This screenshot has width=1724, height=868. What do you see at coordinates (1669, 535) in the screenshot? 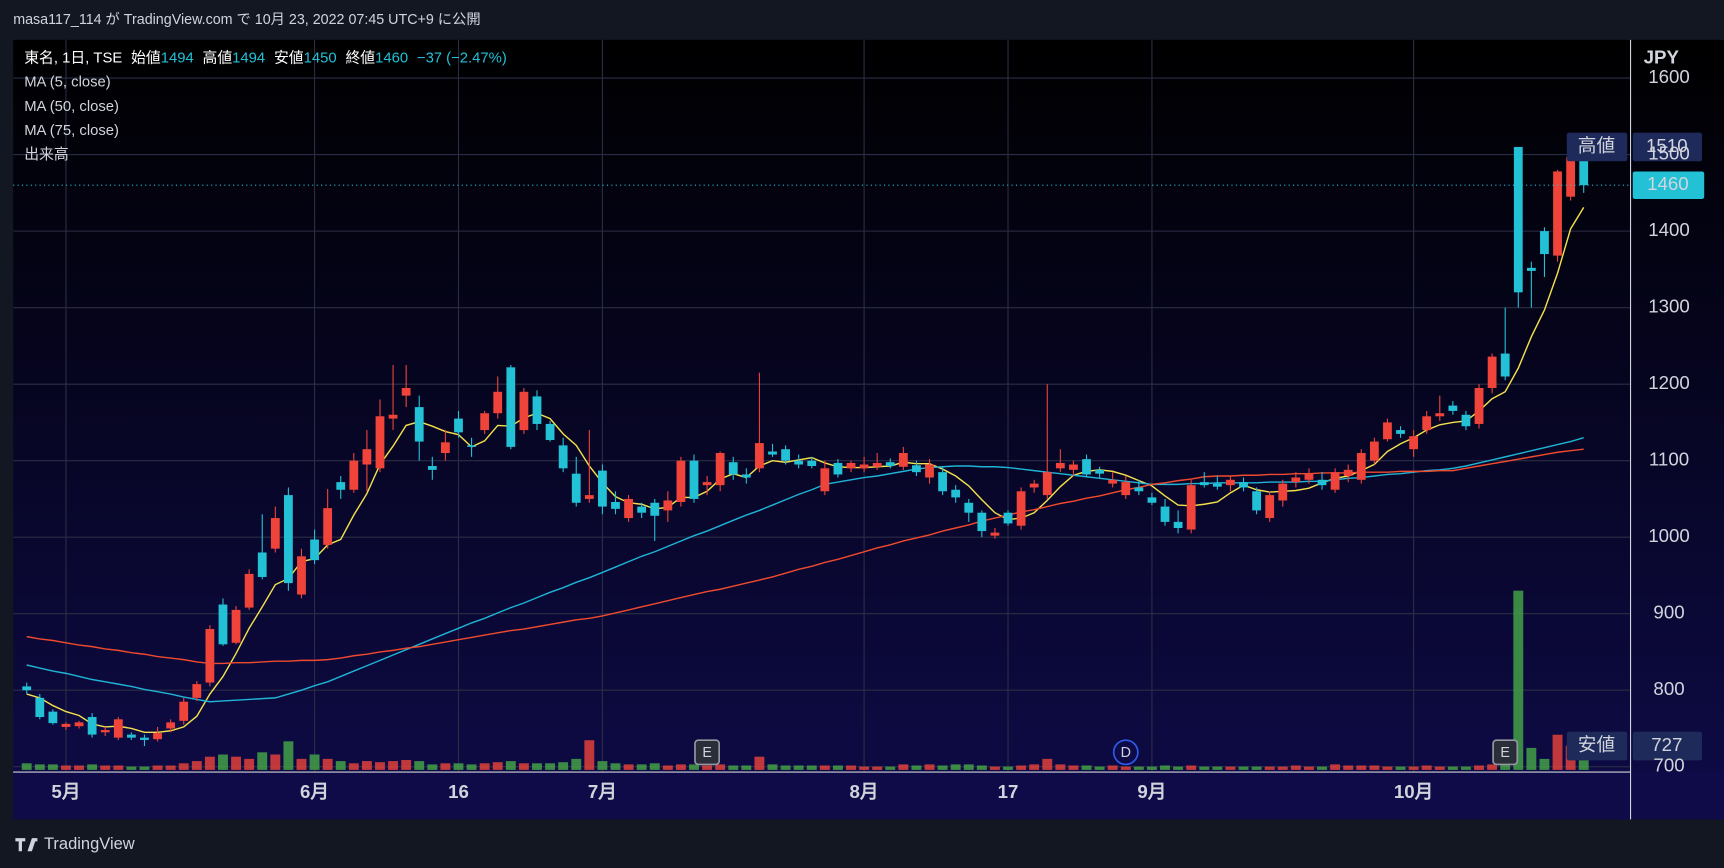
I see `y-tick-label: 1000` at bounding box center [1669, 535].